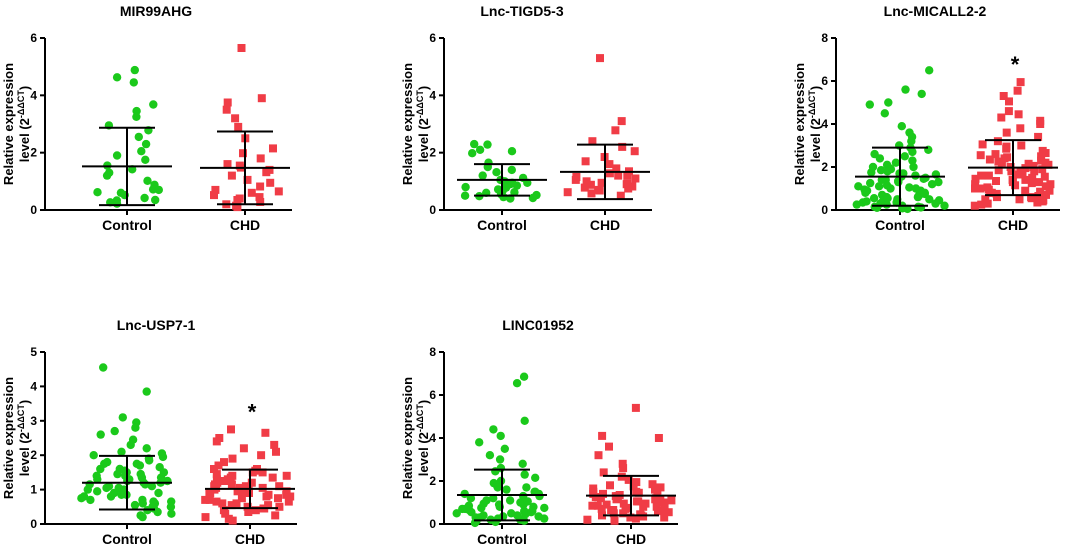  Describe the element at coordinates (33, 524) in the screenshot. I see `y-tick-label: 0` at that location.